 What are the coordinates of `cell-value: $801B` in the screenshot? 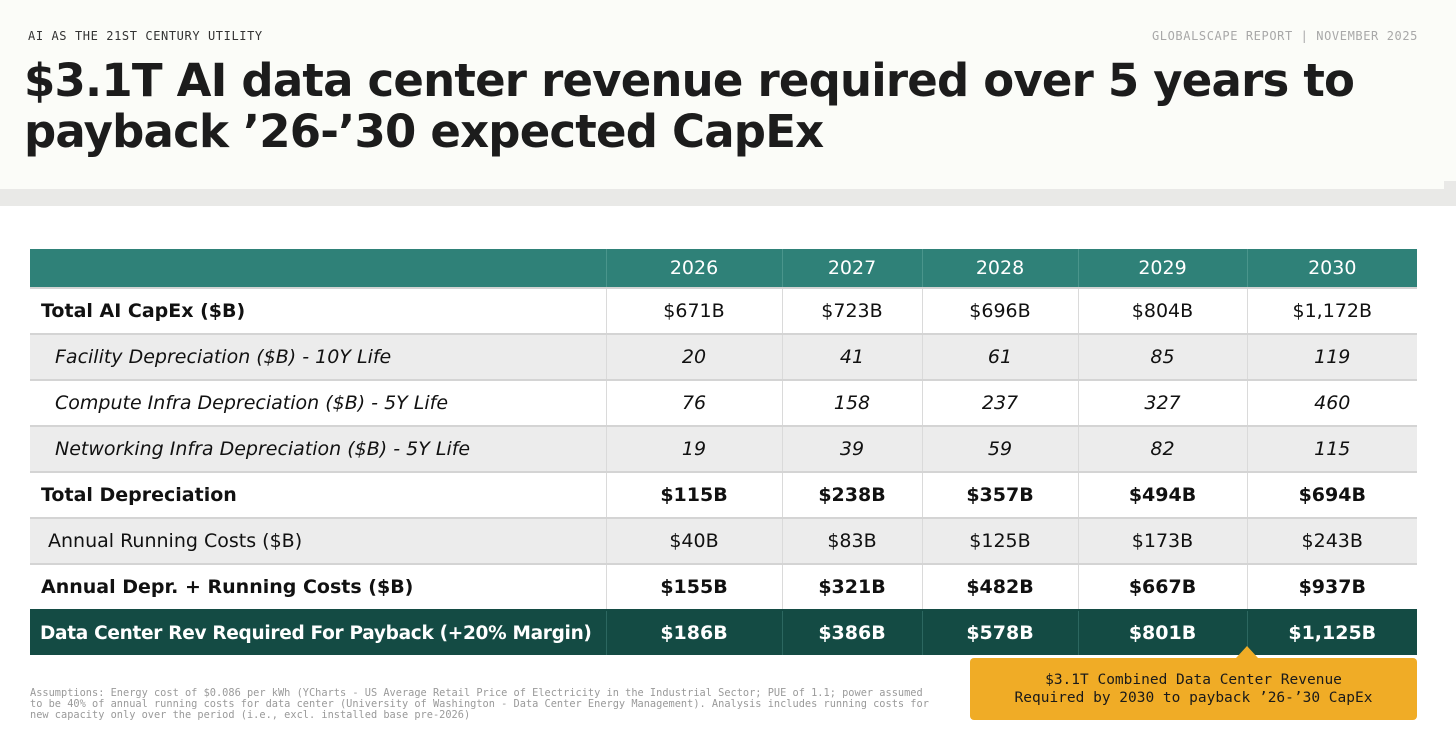 It's located at (1163, 632).